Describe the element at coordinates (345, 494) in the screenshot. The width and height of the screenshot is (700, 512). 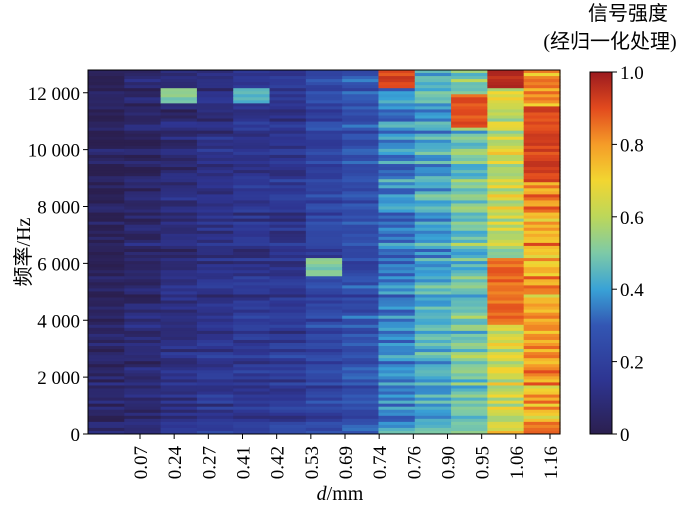
I see `x-axis-label-unit: /mm` at that location.